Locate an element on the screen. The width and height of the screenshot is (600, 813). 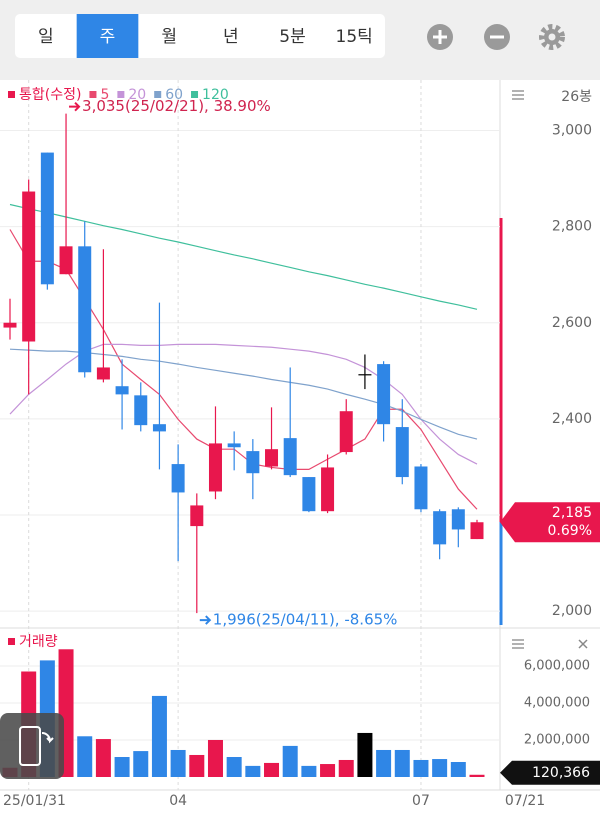
tab-selected is located at coordinates (107, 36).